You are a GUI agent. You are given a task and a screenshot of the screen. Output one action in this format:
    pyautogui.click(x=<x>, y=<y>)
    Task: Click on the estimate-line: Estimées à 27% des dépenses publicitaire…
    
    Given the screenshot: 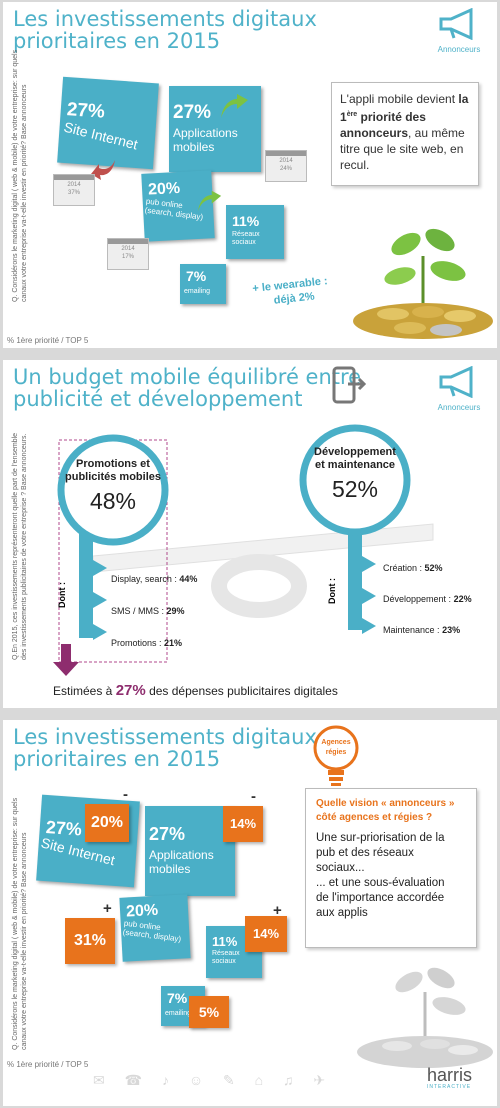 What is the action you would take?
    pyautogui.click(x=195, y=690)
    